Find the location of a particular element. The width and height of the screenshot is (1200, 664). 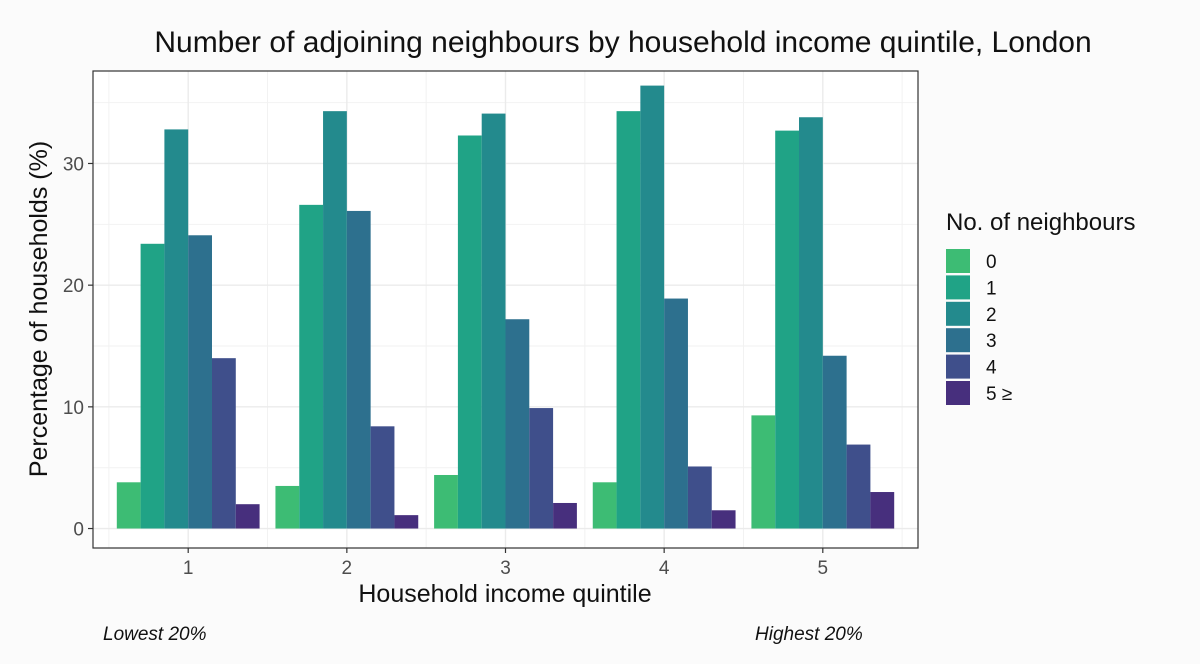

annotation-lowest: Lowest 20% is located at coordinates (155, 634).